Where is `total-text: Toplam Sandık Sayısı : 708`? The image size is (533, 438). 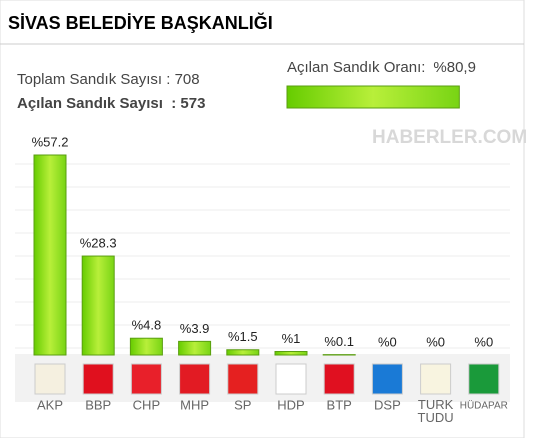
total-text: Toplam Sandık Sayısı : 708 is located at coordinates (108, 79).